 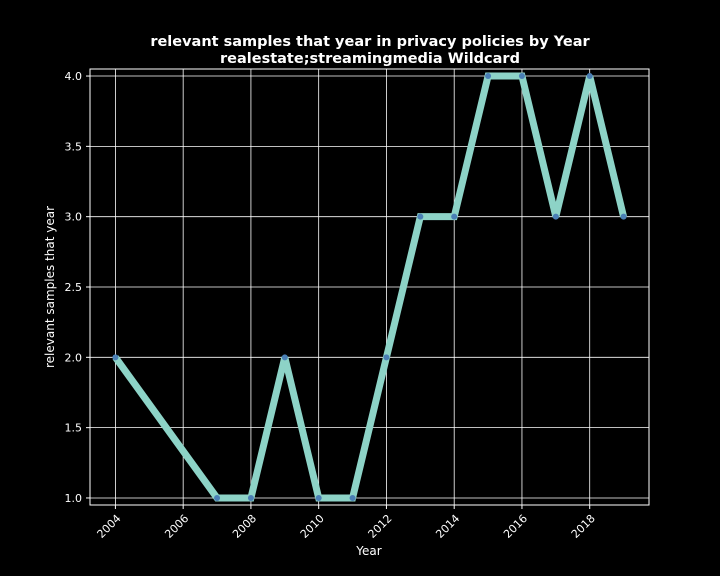 What do you see at coordinates (176, 526) in the screenshot?
I see `x-tick-label: 2006` at bounding box center [176, 526].